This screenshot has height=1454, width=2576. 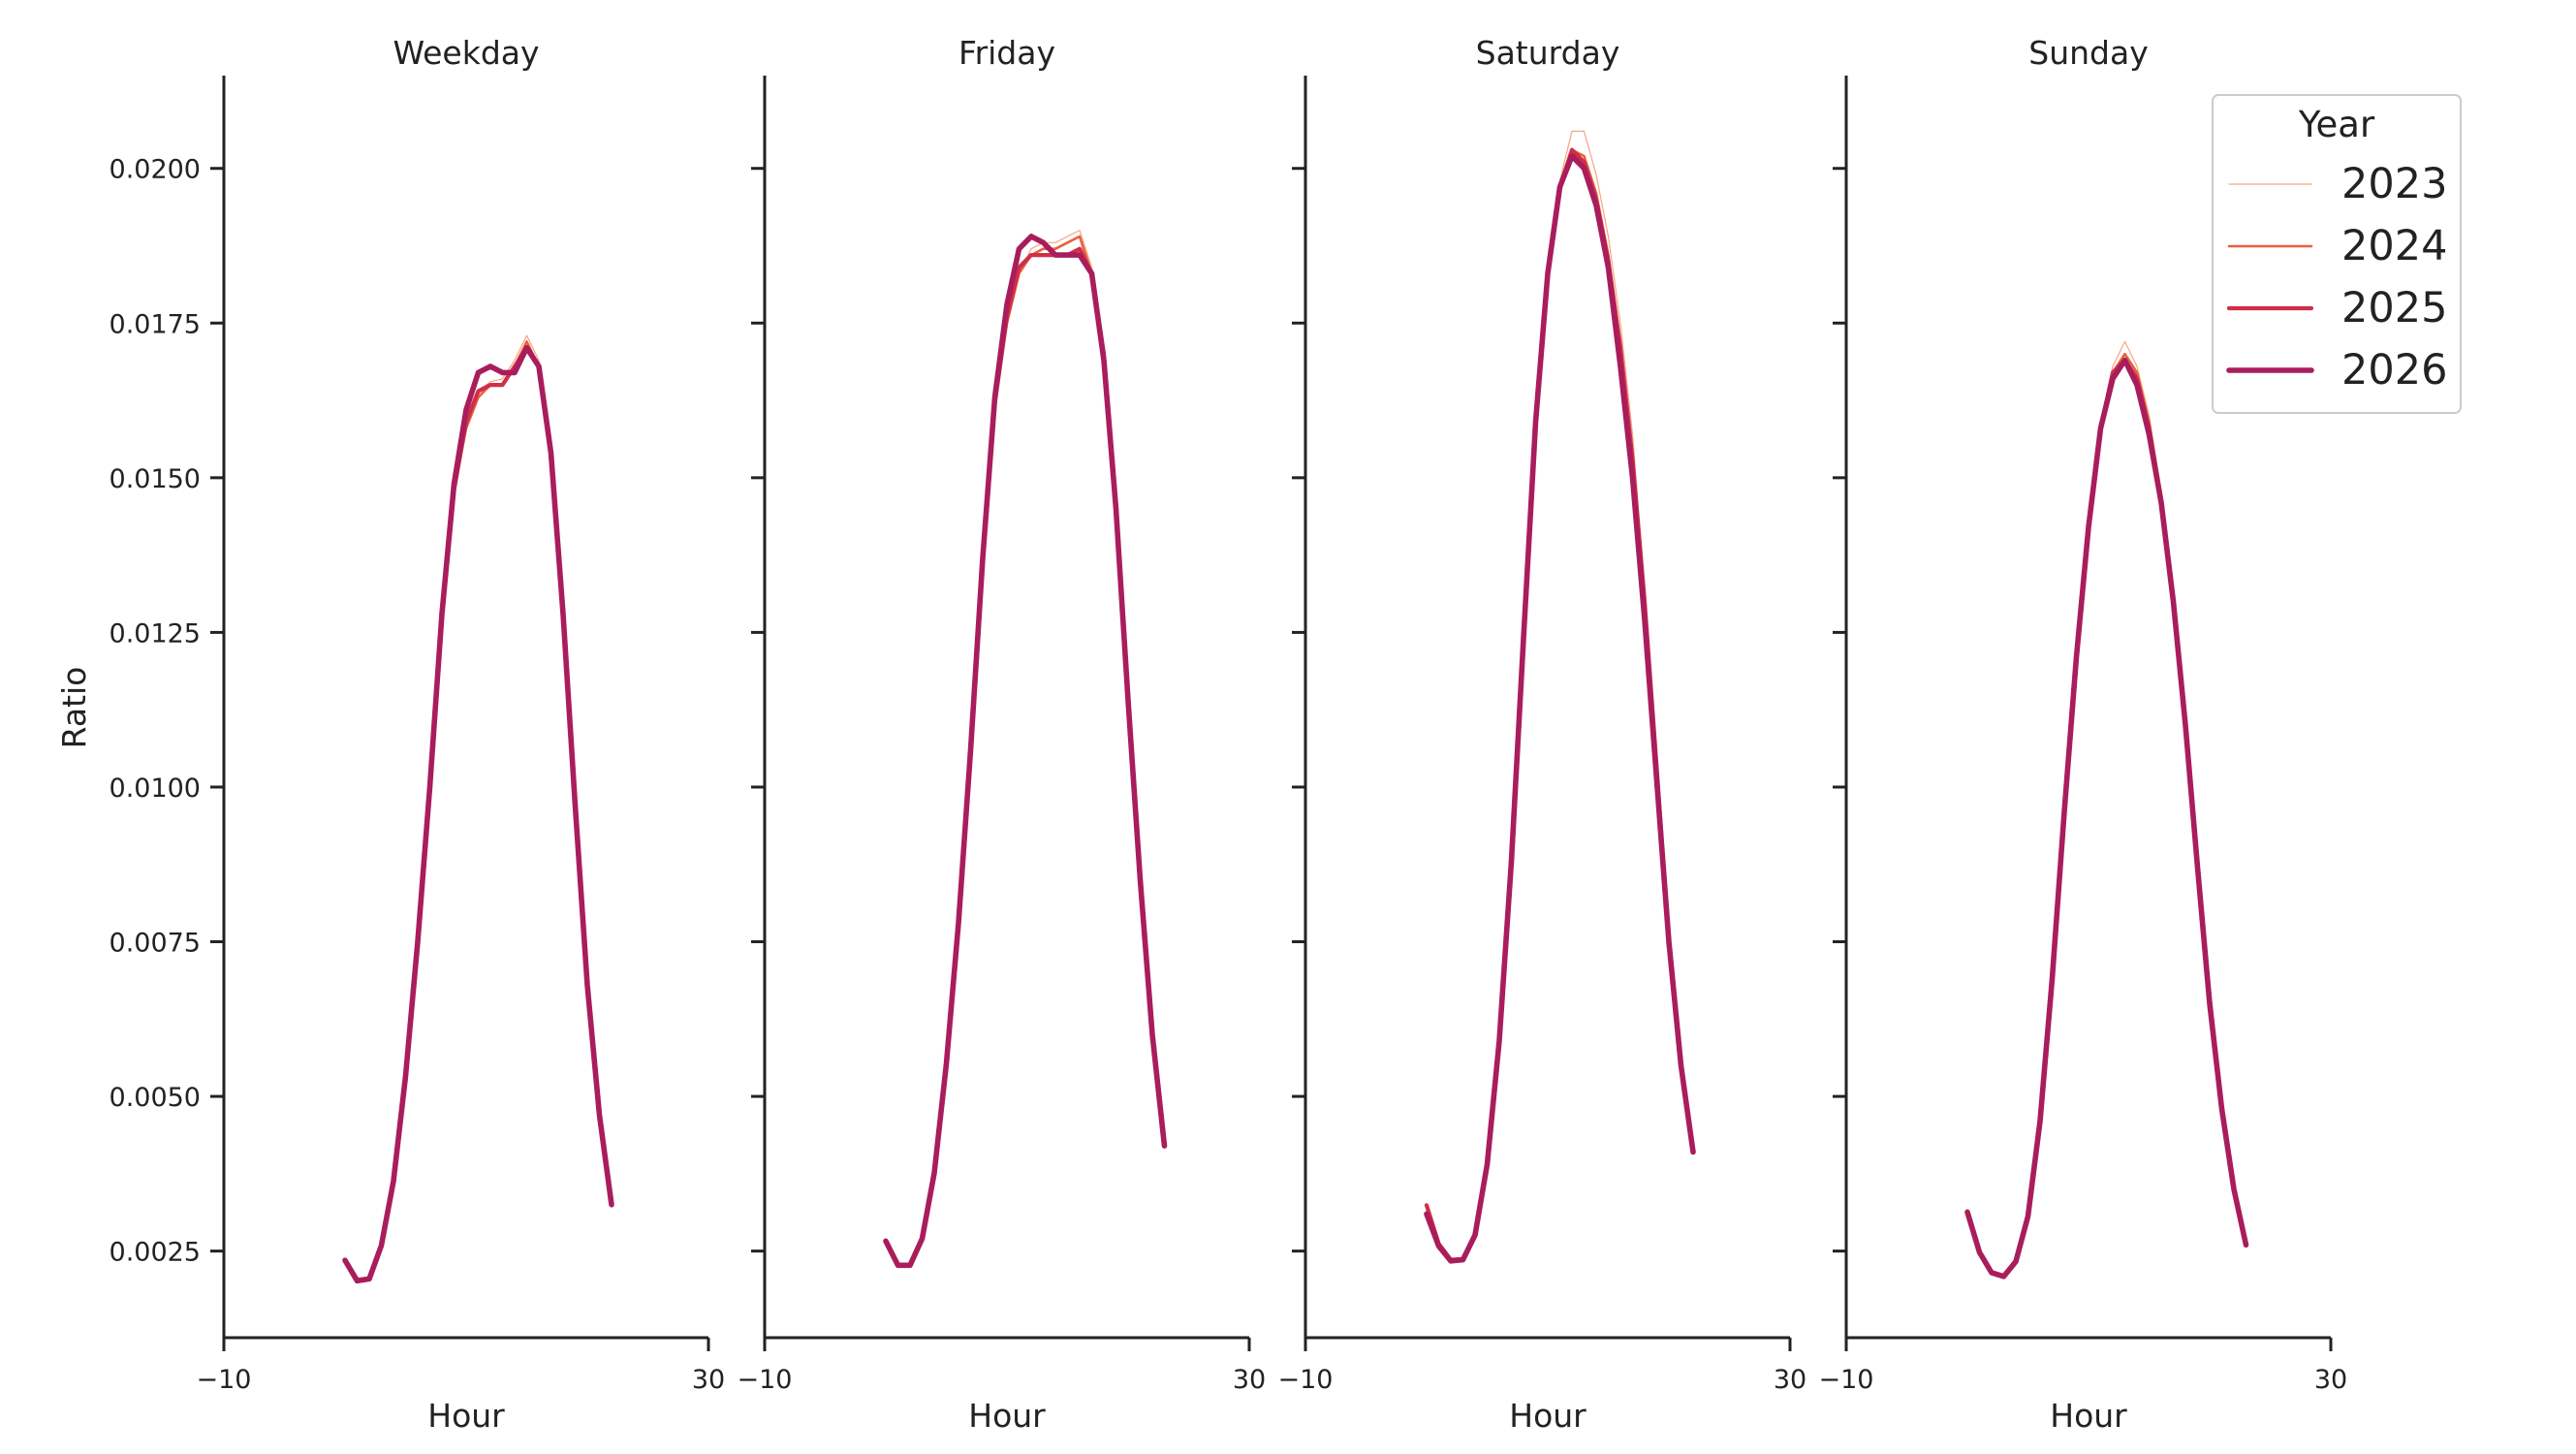 I want to click on legend-box, so click(x=2337, y=254).